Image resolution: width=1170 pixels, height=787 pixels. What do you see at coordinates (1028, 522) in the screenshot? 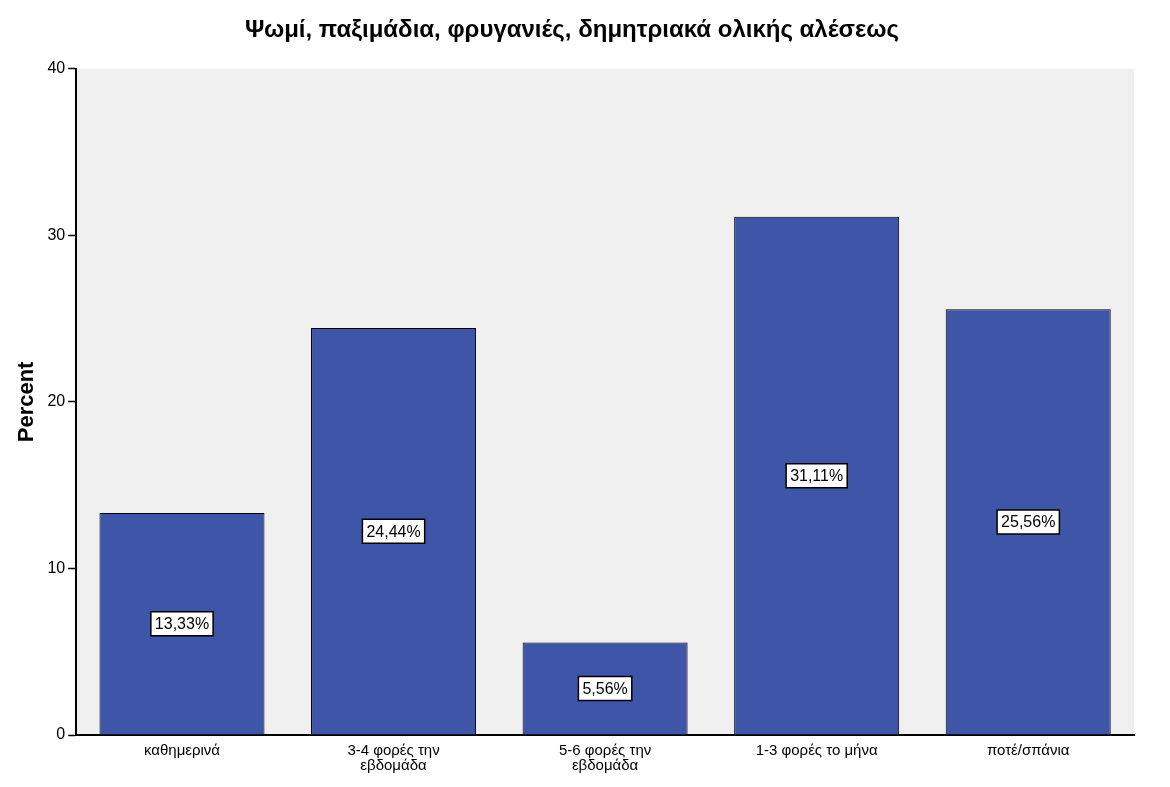
I see `data-label: 25,56%` at bounding box center [1028, 522].